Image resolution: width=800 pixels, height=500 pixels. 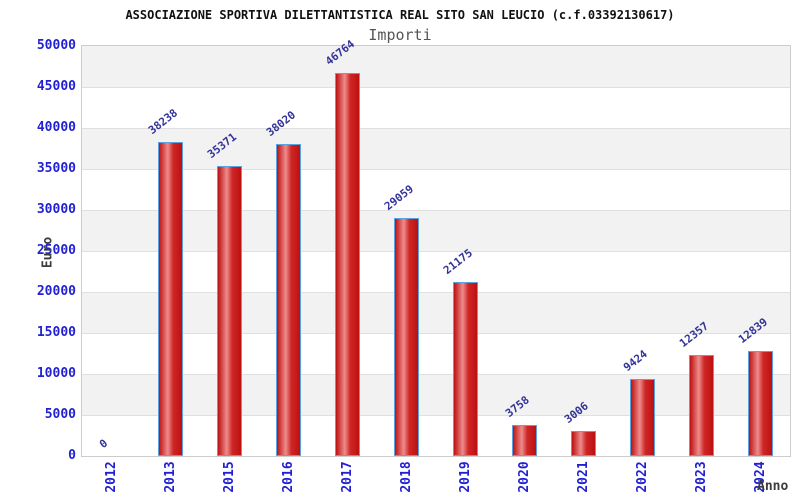 I want to click on x-tick-label: 2013, so click(x=170, y=477).